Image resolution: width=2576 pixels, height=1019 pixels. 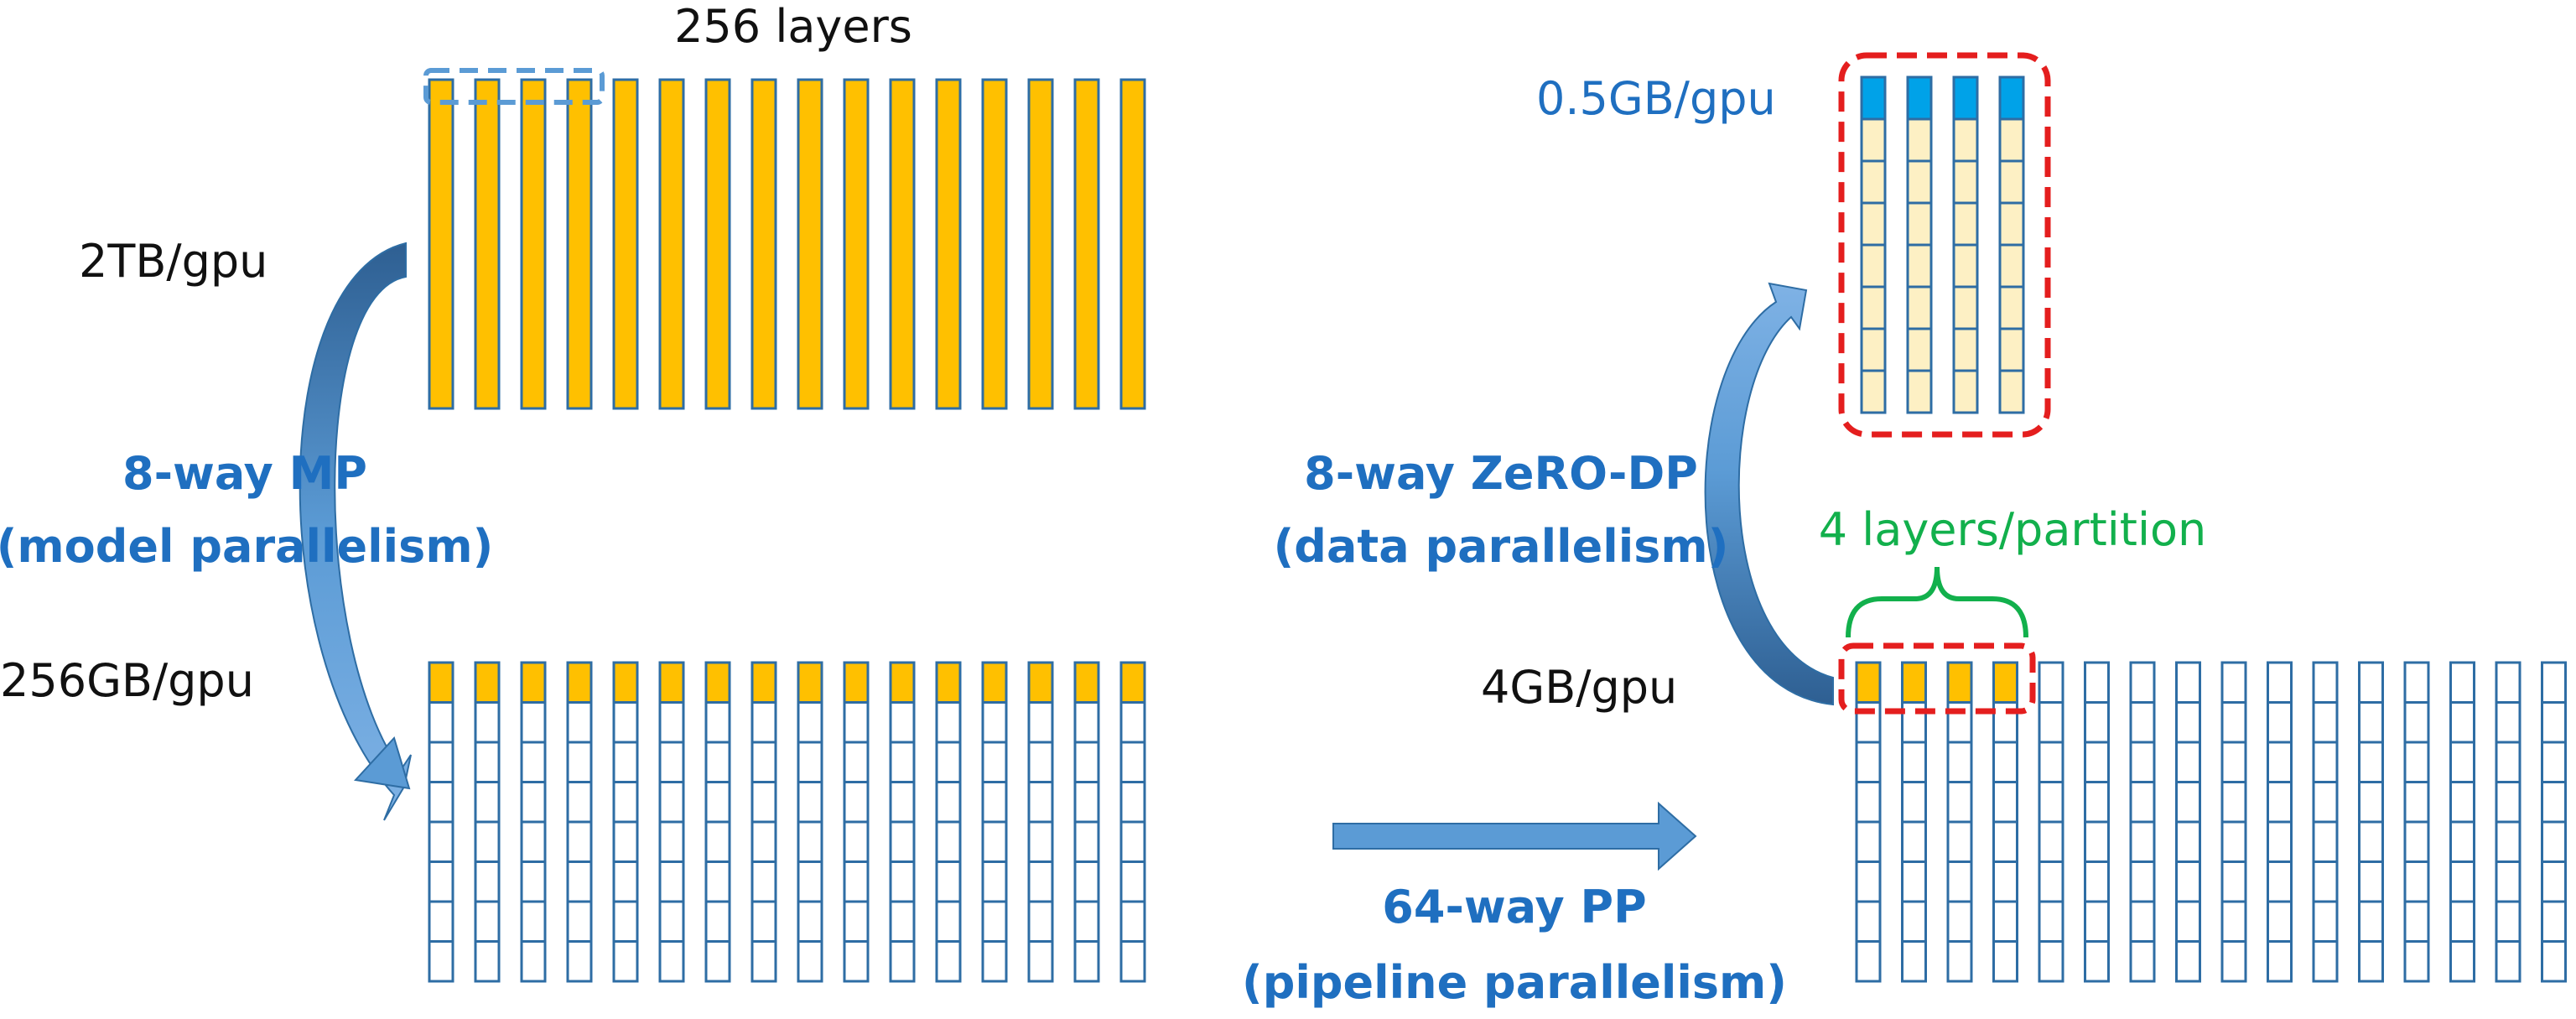 I want to click on full-model-memory-label: 2TB/gpu, so click(x=173, y=261).